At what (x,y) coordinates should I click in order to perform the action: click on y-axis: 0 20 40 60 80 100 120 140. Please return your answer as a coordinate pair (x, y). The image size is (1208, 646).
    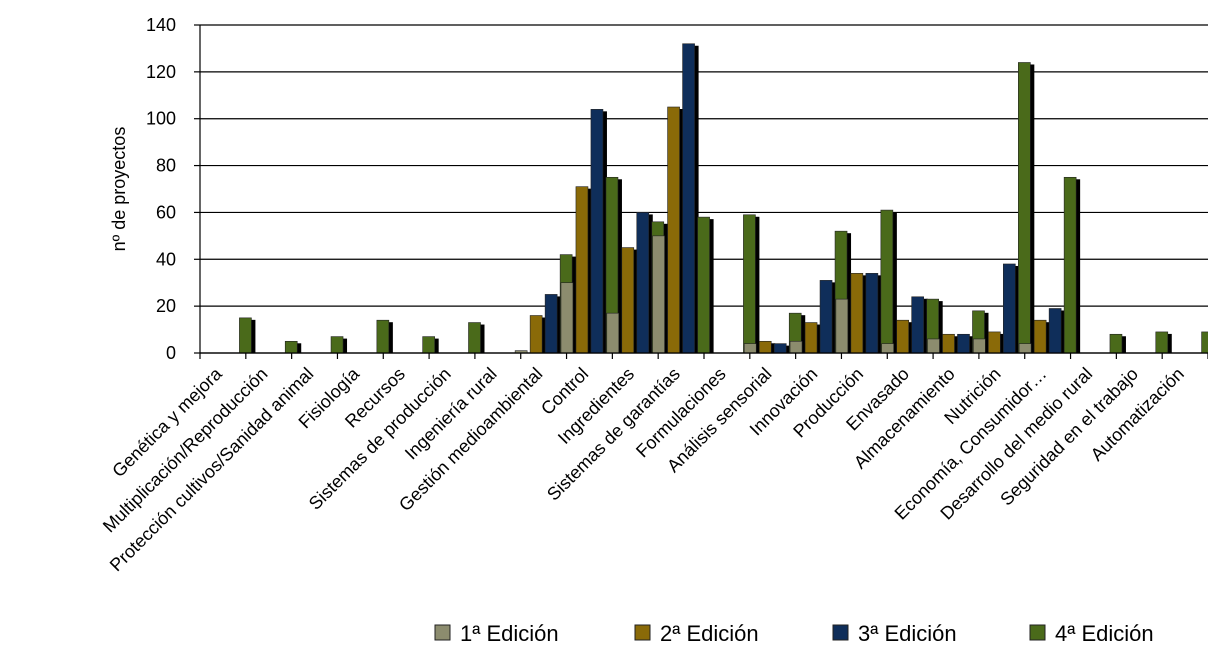
    Looking at the image, I should click on (173, 189).